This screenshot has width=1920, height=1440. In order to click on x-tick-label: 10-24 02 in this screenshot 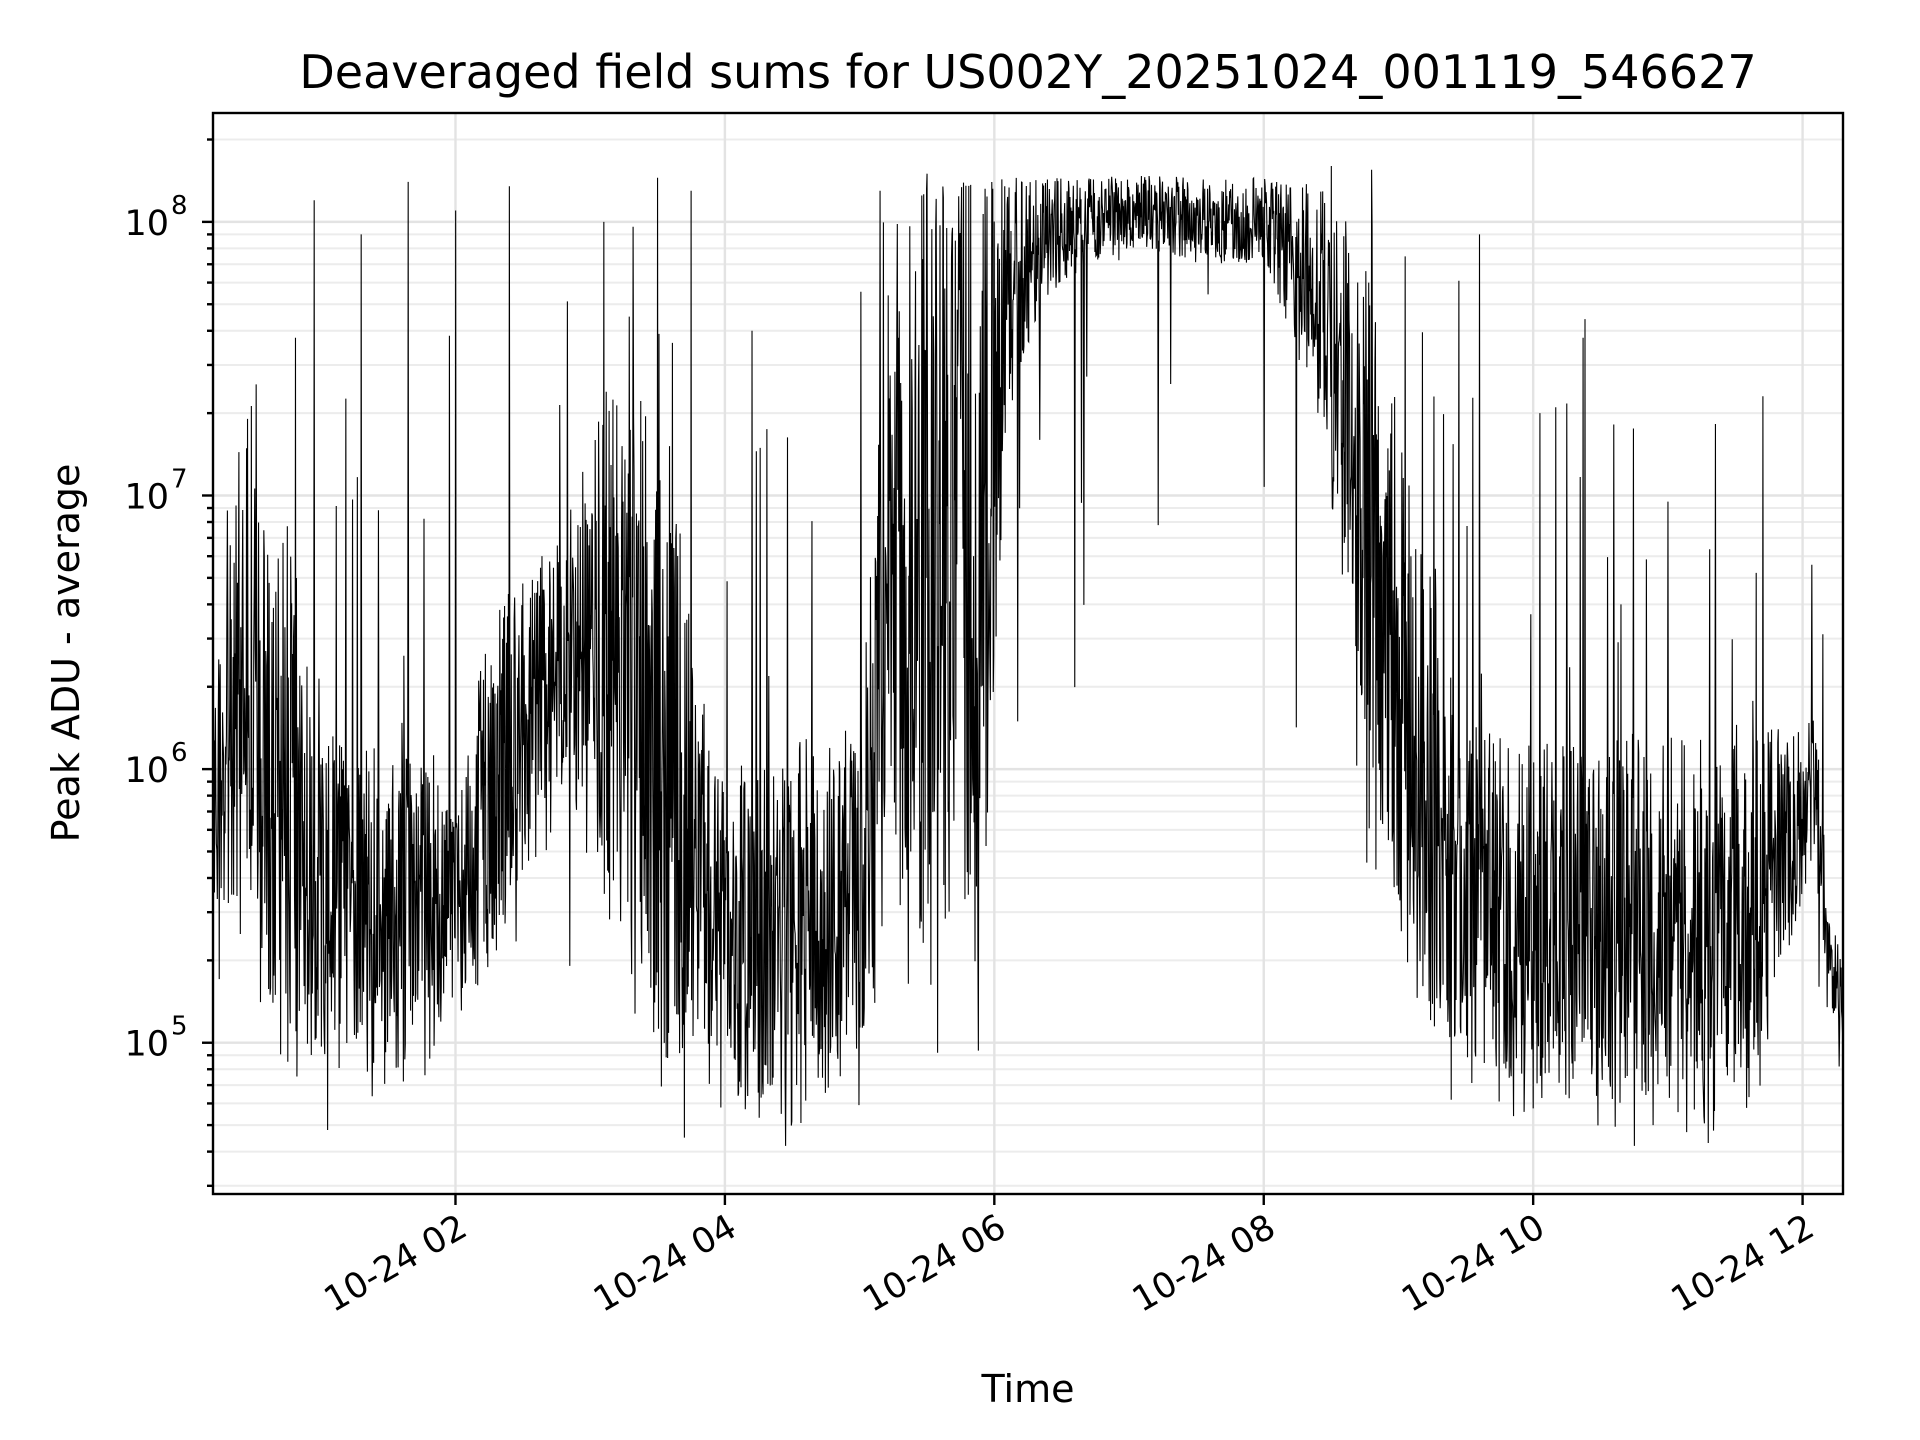, I will do `click(396, 1263)`.